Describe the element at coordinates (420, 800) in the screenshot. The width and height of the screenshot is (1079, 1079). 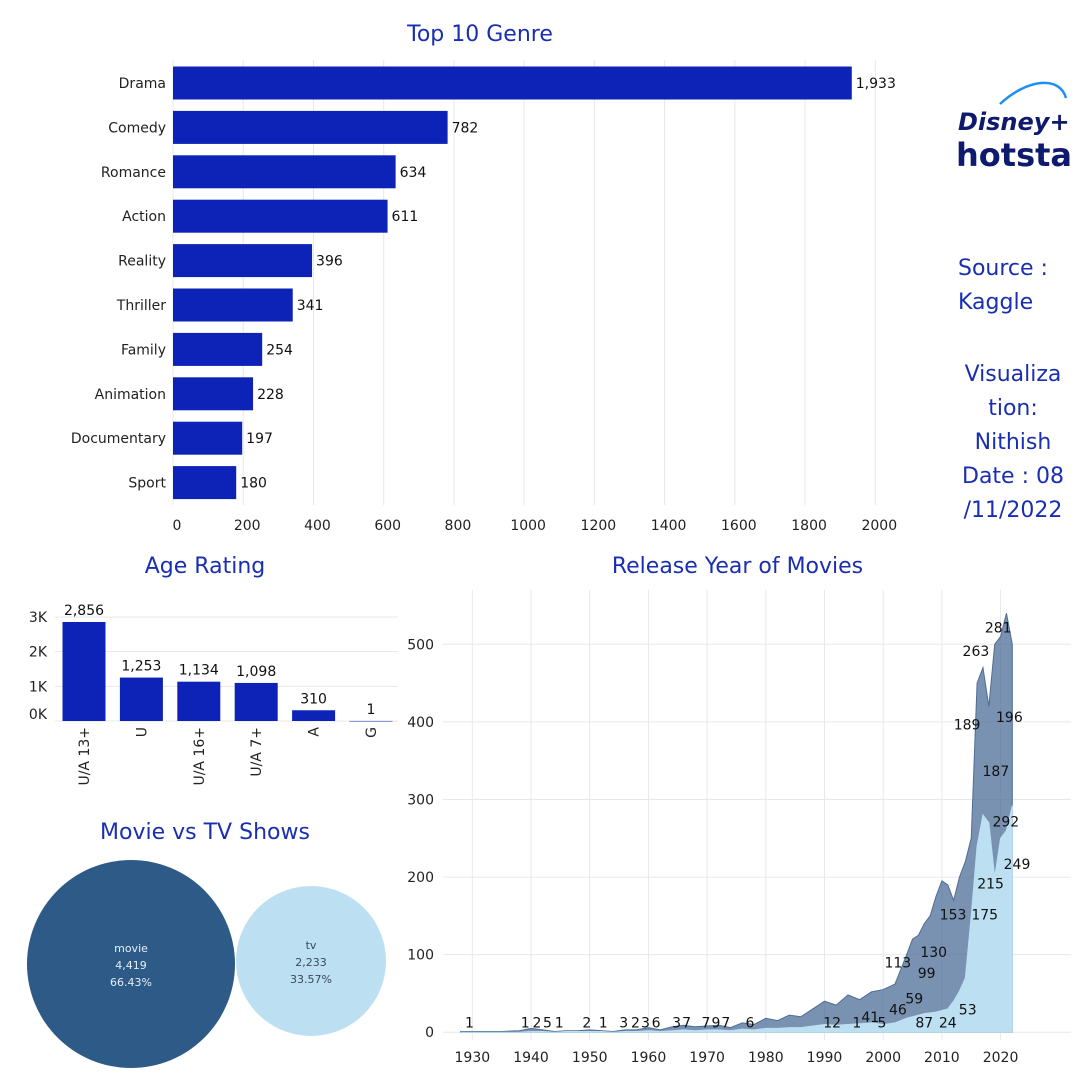
I see `y-tick-label: 300` at that location.